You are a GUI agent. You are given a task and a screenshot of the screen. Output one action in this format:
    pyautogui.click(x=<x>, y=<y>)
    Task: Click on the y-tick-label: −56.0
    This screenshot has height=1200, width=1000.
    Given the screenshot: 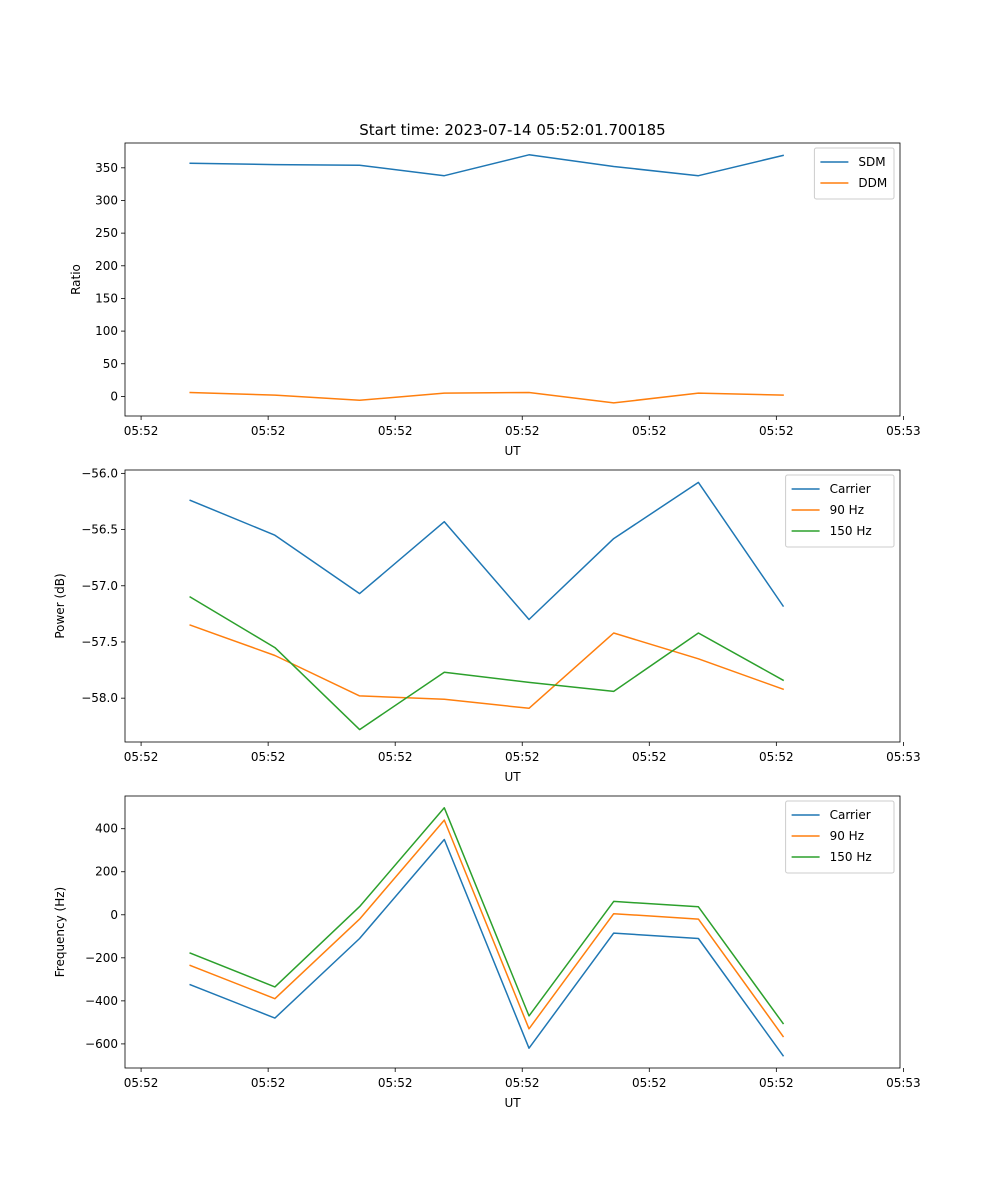 What is the action you would take?
    pyautogui.click(x=99, y=473)
    